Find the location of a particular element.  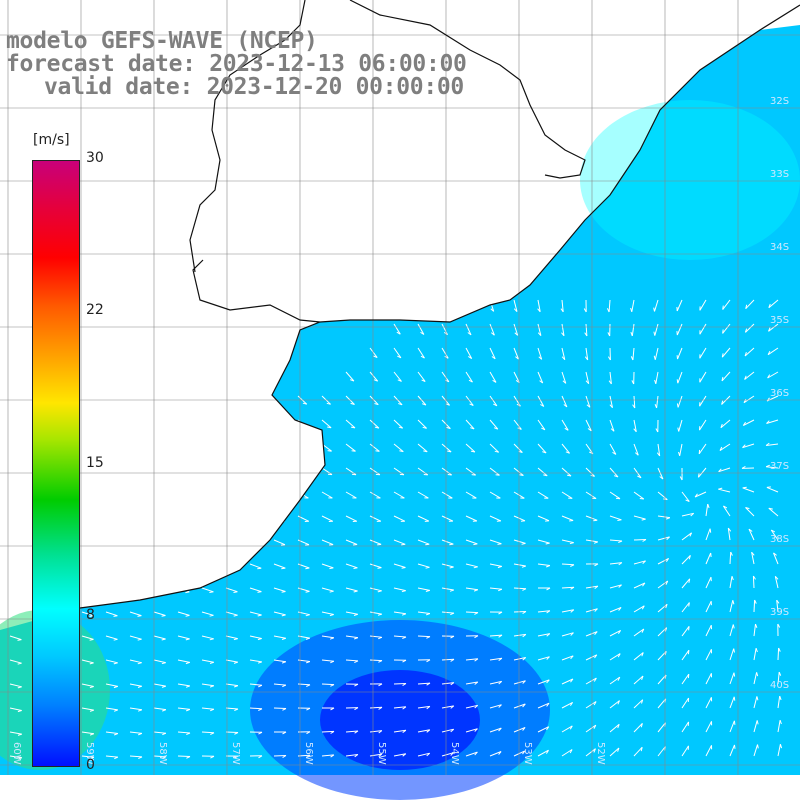

longitude-label: 58W is located at coordinates (162, 753).